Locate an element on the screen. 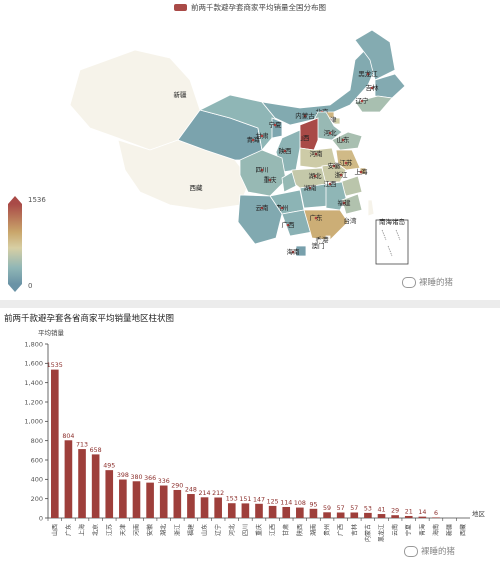 The width and height of the screenshot is (500, 578). province-江西: 江西 is located at coordinates (335, 195).